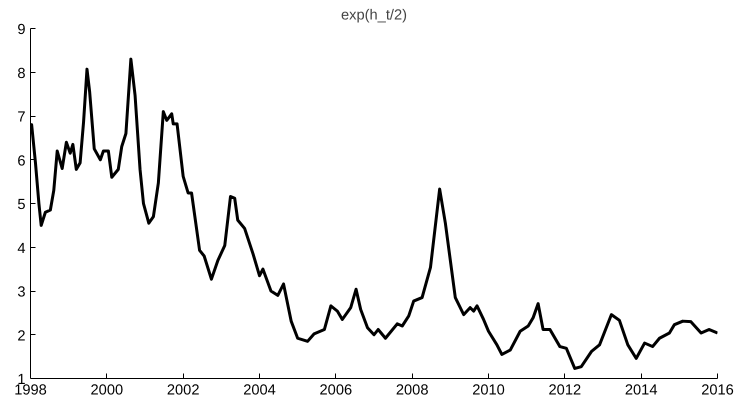  Describe the element at coordinates (21, 292) in the screenshot. I see `y-tick-label: 3` at that location.